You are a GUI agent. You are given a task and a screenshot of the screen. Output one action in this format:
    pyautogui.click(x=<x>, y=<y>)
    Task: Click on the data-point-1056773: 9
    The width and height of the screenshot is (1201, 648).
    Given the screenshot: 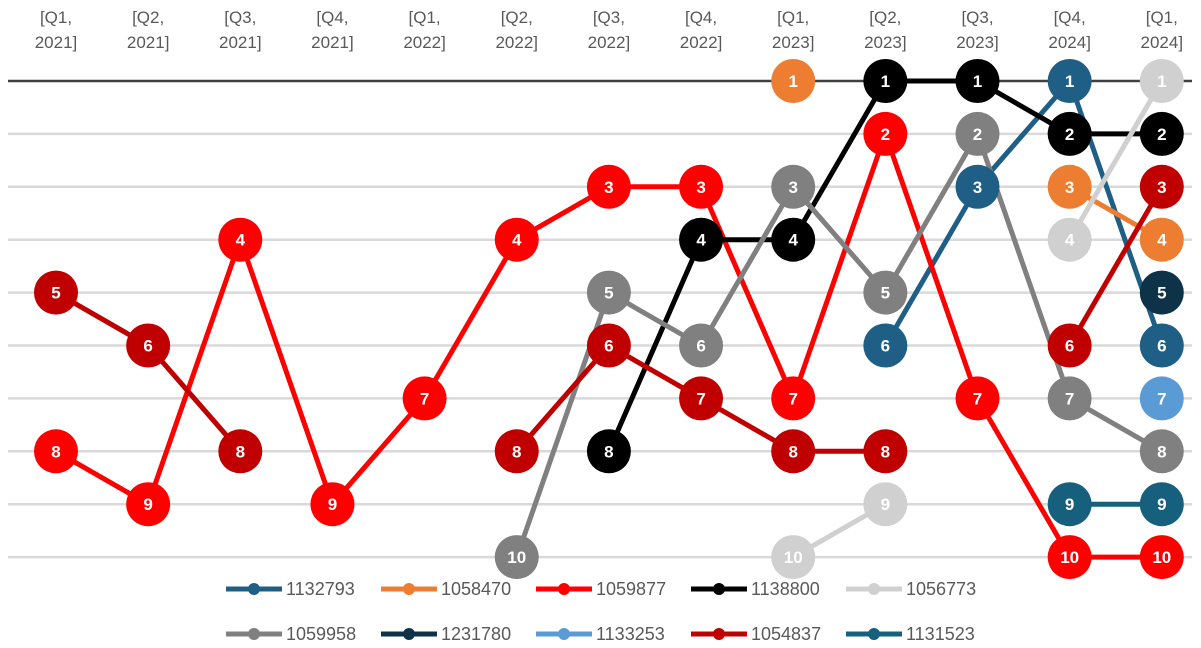 What is the action you would take?
    pyautogui.click(x=885, y=504)
    